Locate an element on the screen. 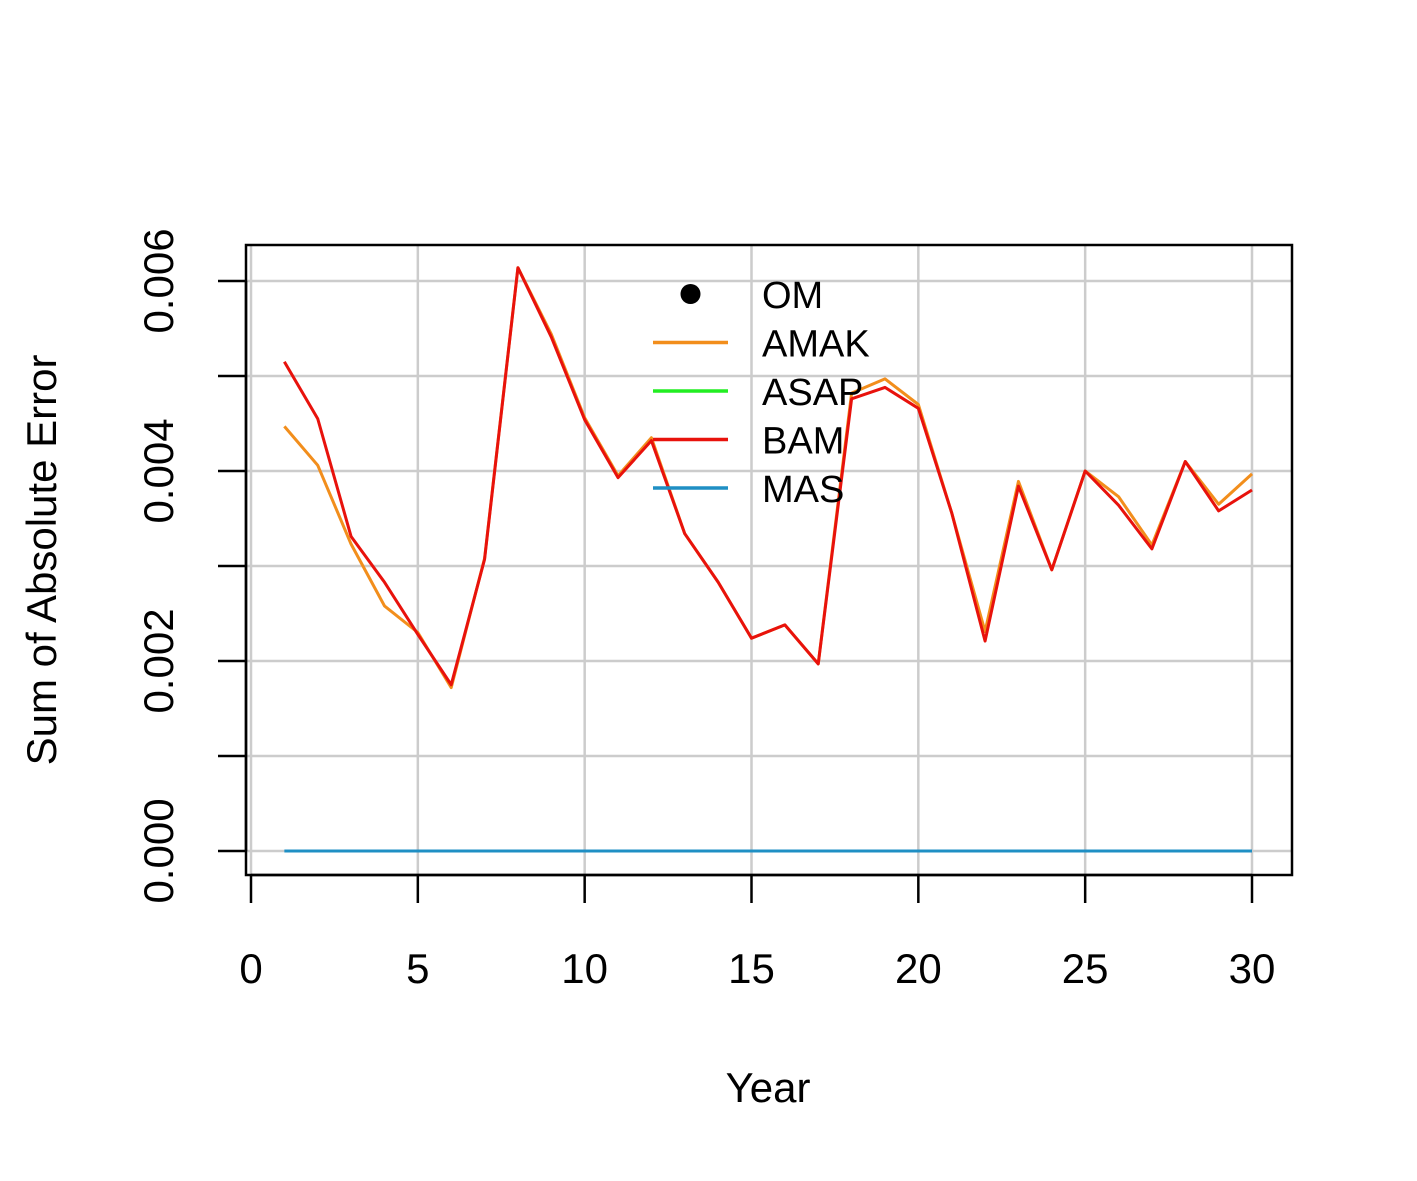 This screenshot has height=1181, width=1417. legend-label-om: OM is located at coordinates (792, 296).